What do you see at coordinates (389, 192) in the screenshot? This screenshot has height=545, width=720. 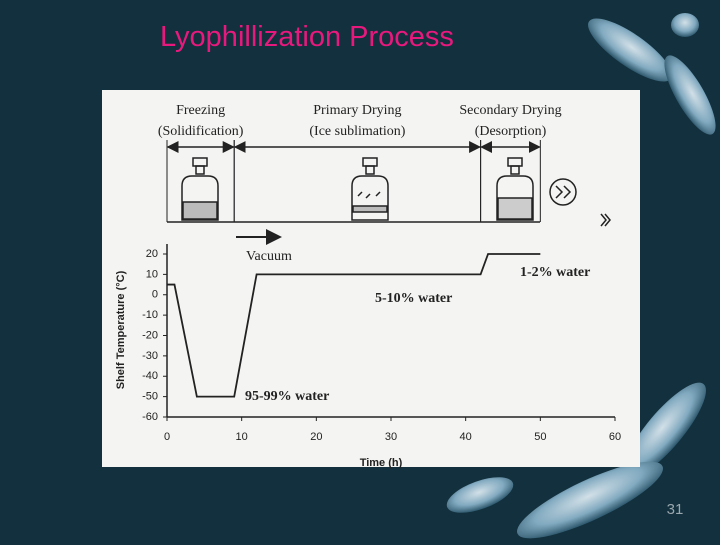 I see `vials` at bounding box center [389, 192].